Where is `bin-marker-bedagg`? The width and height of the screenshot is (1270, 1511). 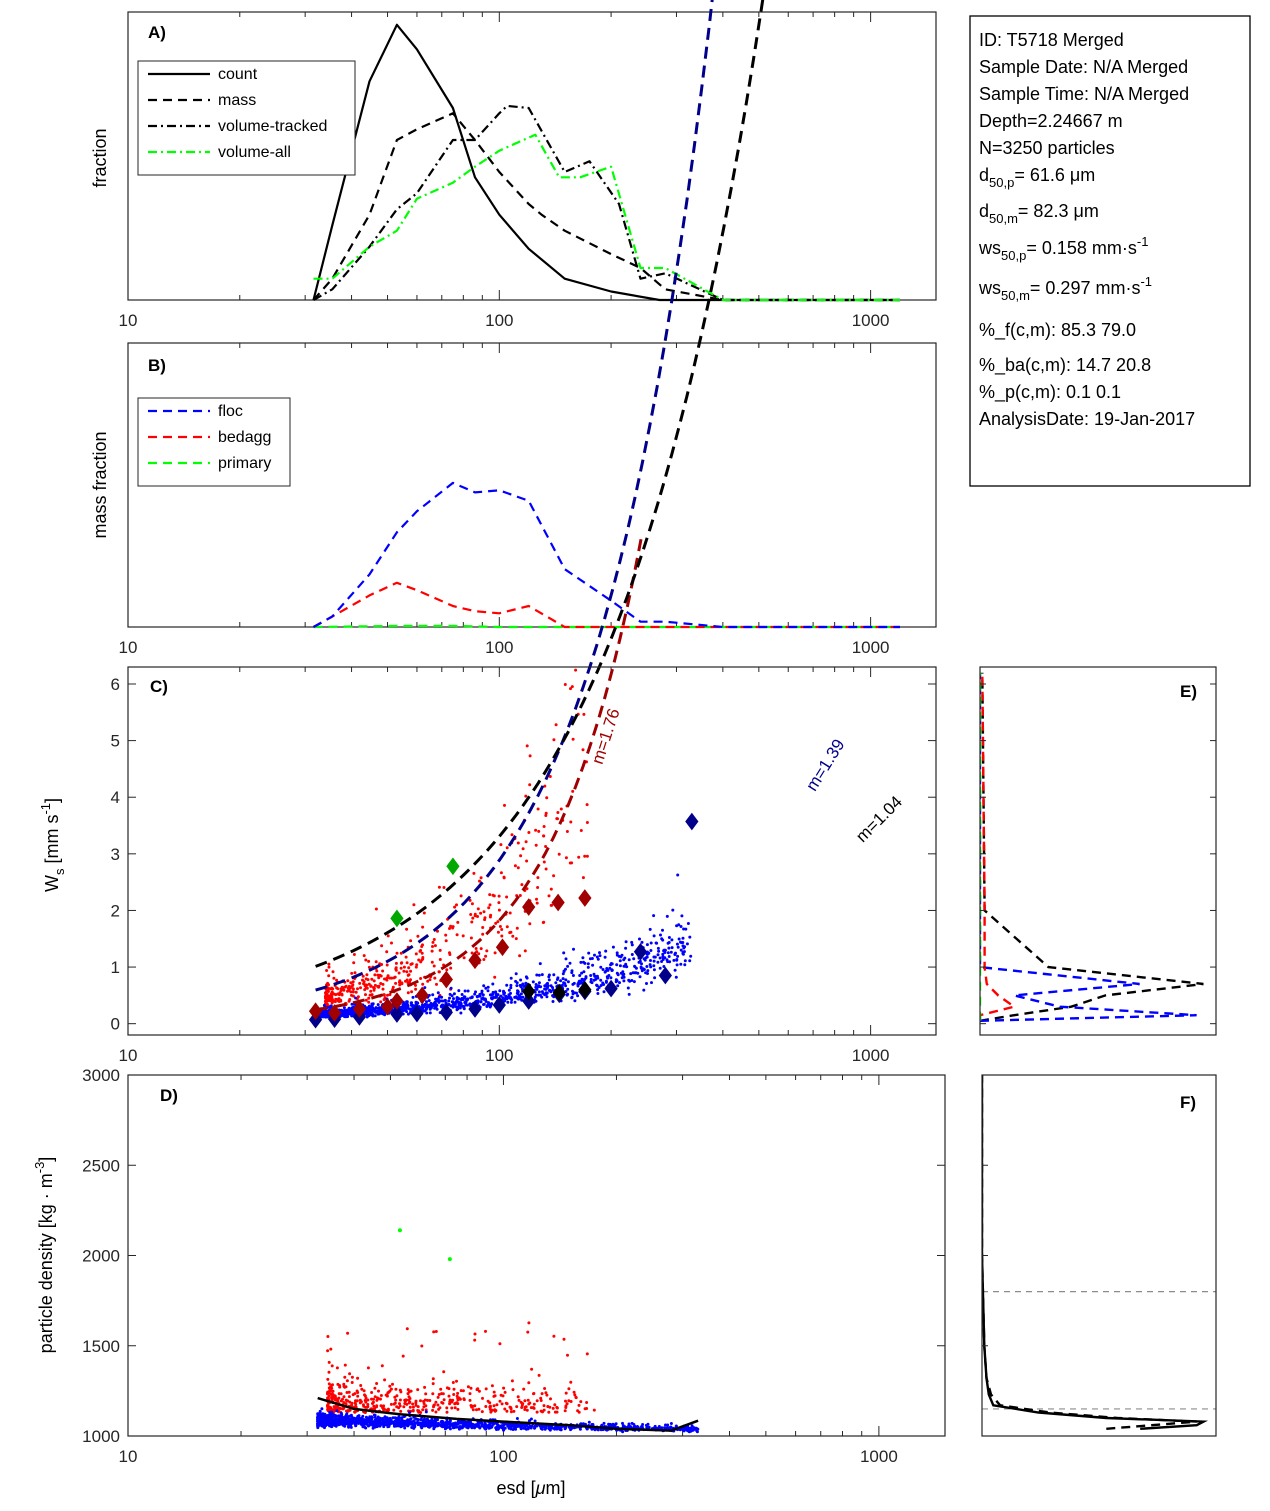 bin-marker-bedagg is located at coordinates (475, 960).